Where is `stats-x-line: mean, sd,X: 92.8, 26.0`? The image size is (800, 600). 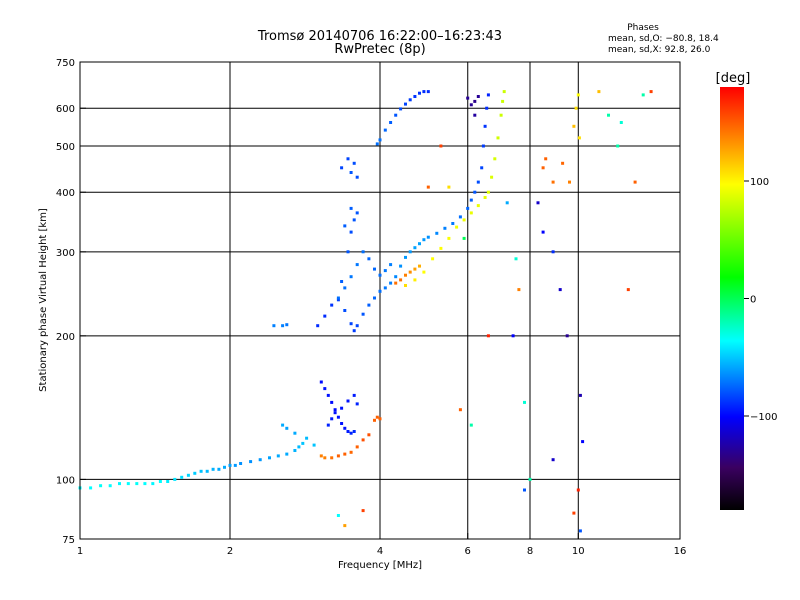
stats-x-line: mean, sd,X: 92.8, 26.0 is located at coordinates (659, 50).